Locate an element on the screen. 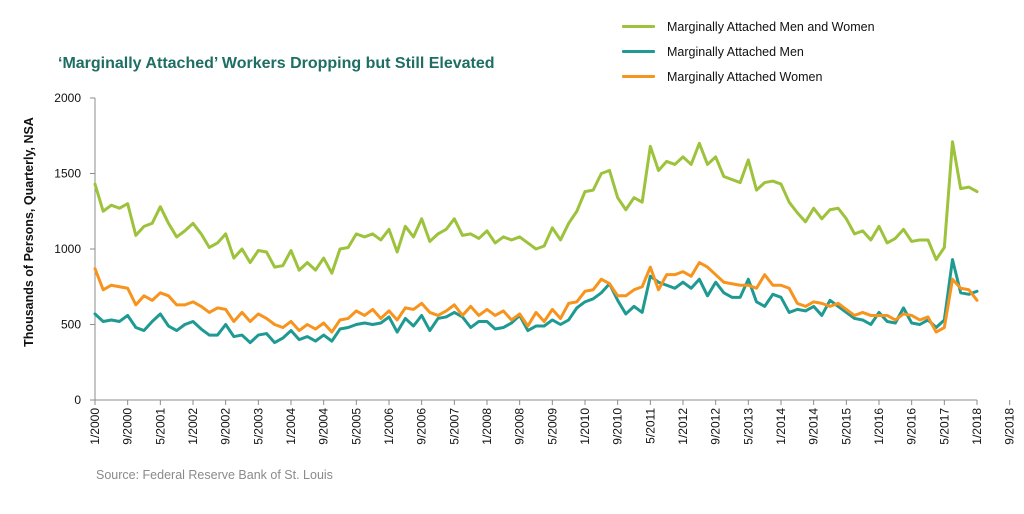  x-tick-label: 5/2011 is located at coordinates (650, 426).